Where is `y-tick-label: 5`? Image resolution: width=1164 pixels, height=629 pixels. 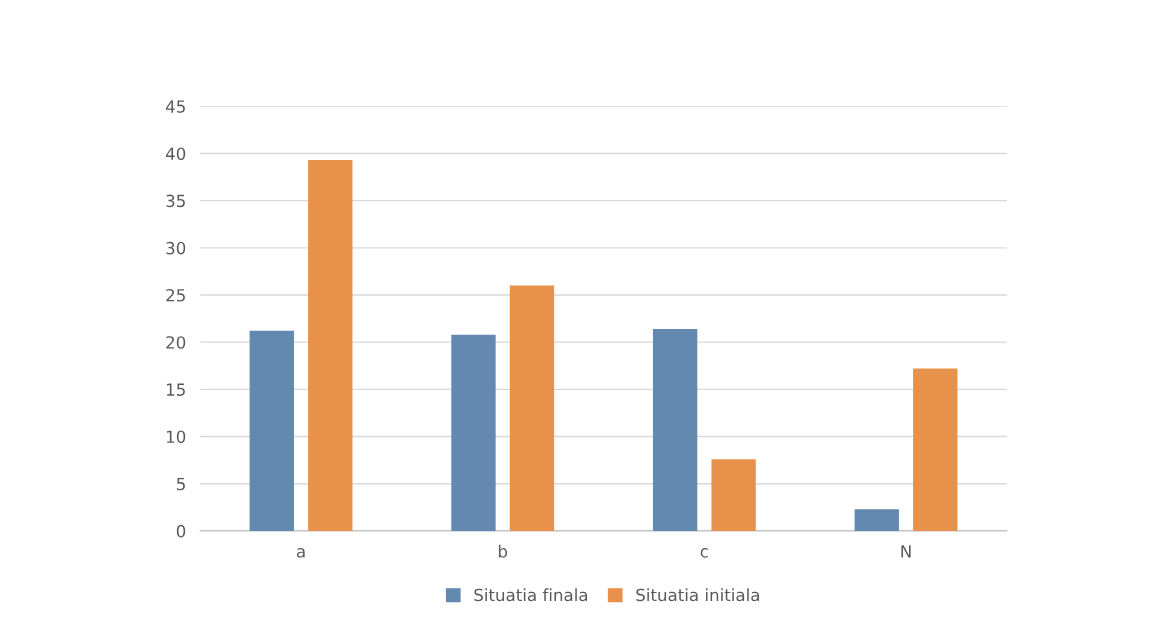 y-tick-label: 5 is located at coordinates (181, 484).